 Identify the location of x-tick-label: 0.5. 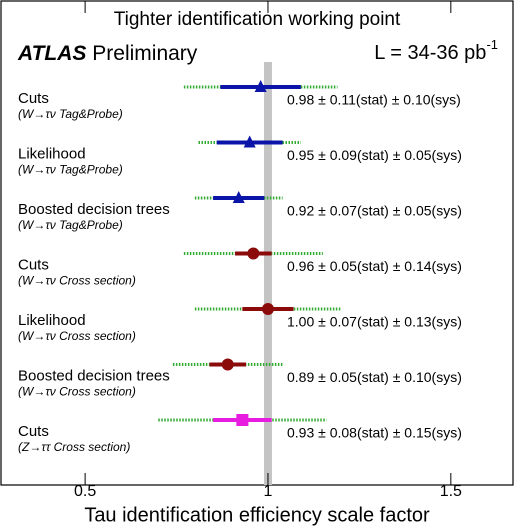
(85, 491).